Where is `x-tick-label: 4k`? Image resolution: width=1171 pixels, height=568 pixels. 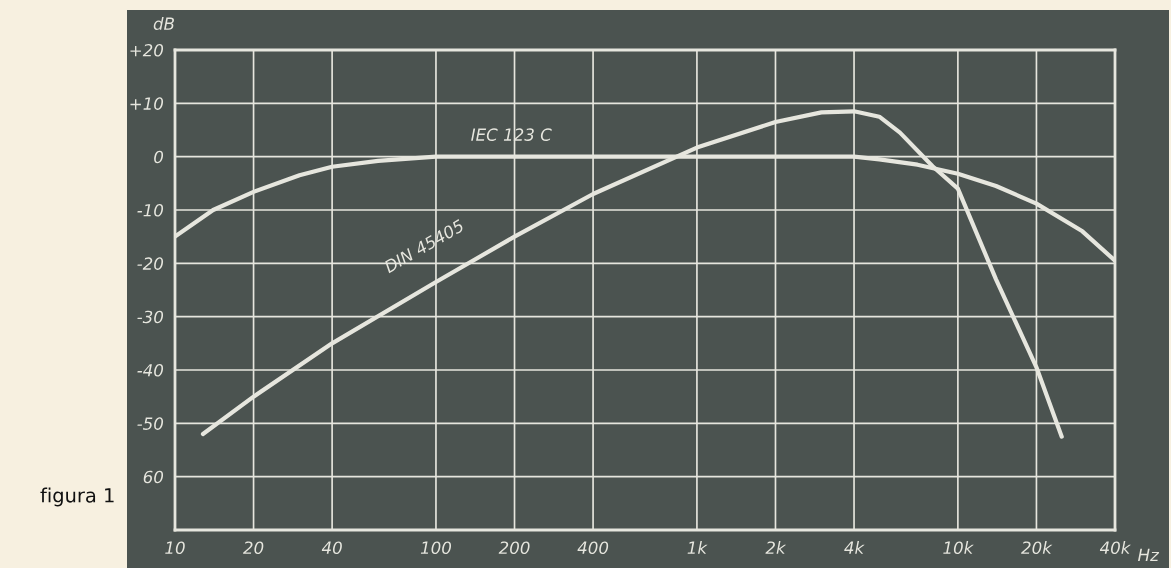 x-tick-label: 4k is located at coordinates (854, 547).